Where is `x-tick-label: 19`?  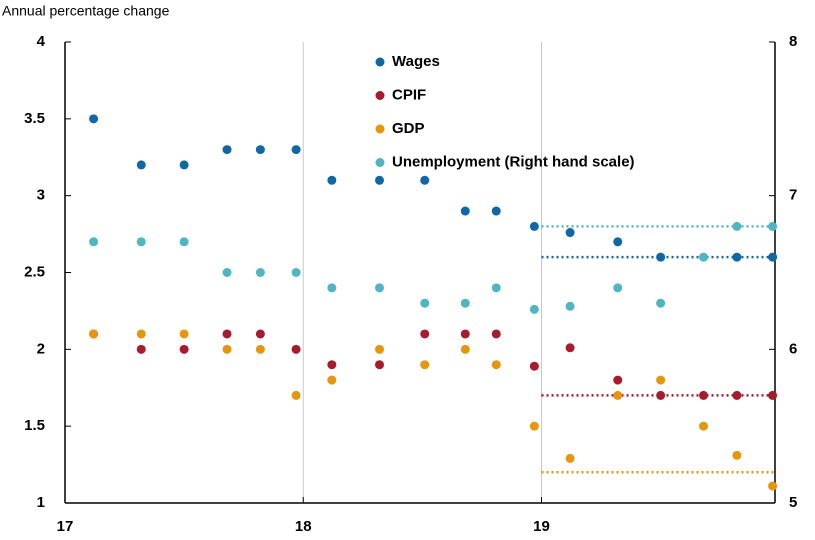 x-tick-label: 19 is located at coordinates (541, 526).